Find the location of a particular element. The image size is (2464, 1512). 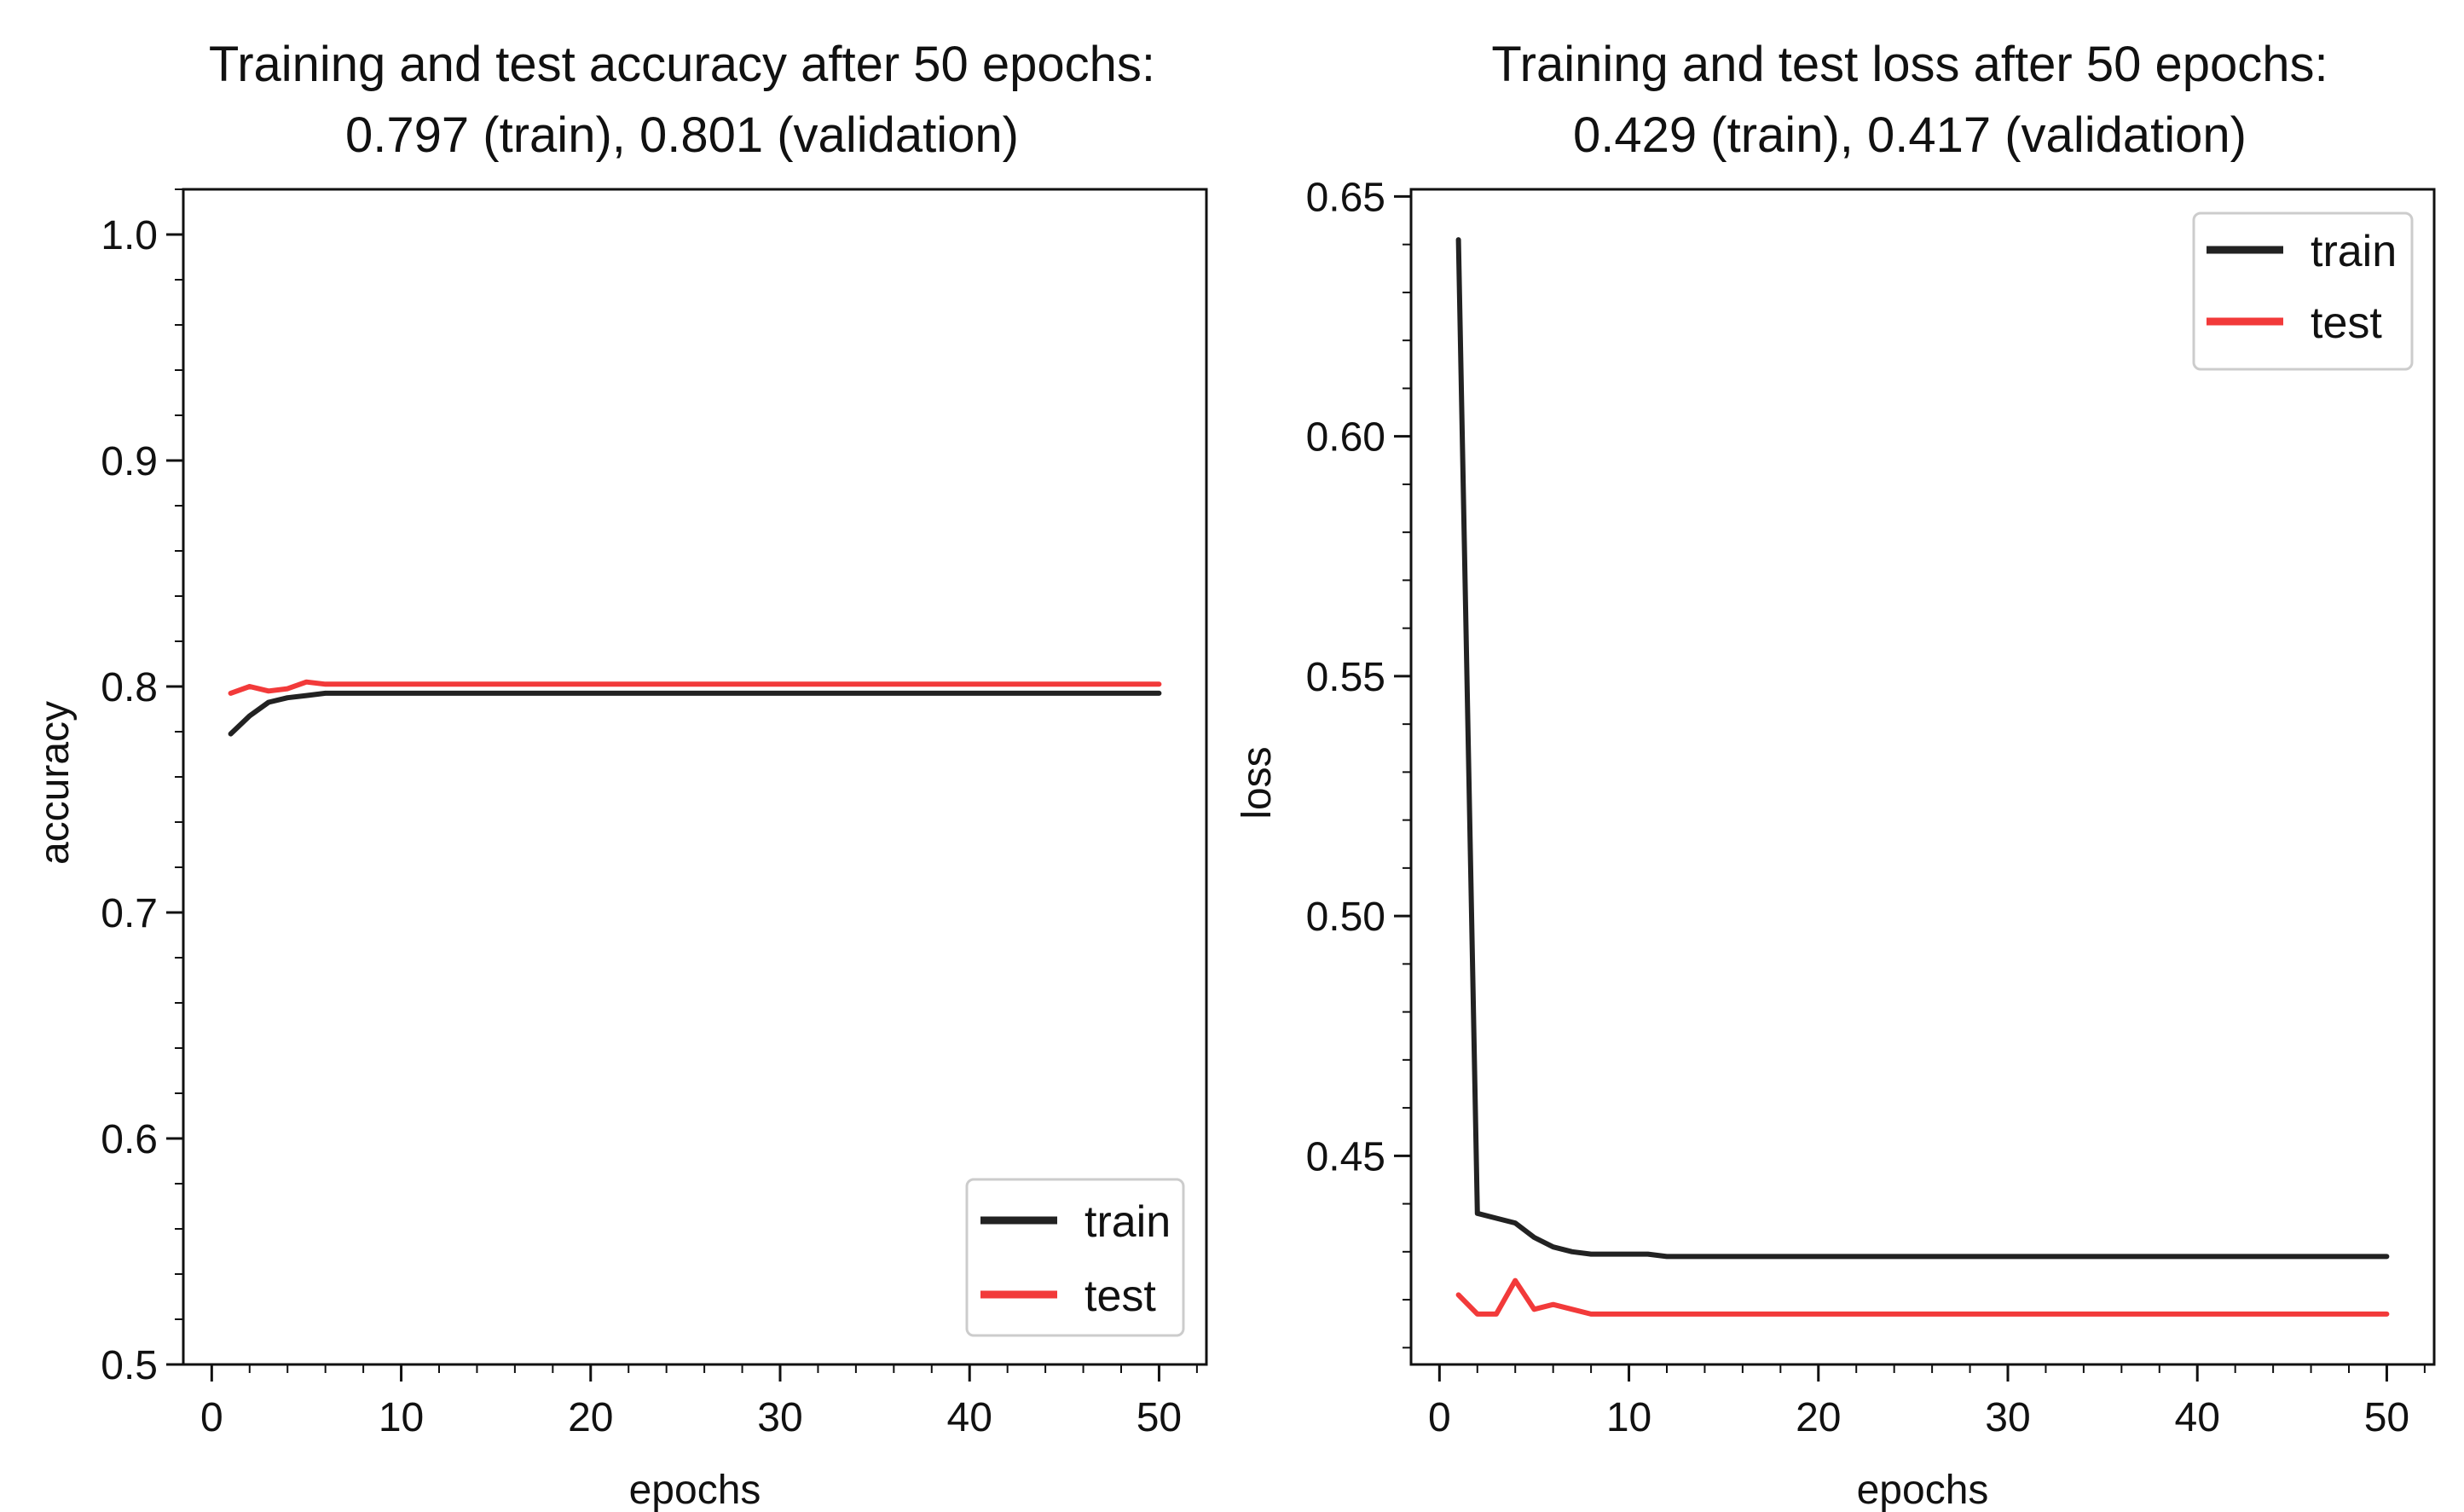

loss-x-tick-label: 30 is located at coordinates (2008, 1417).